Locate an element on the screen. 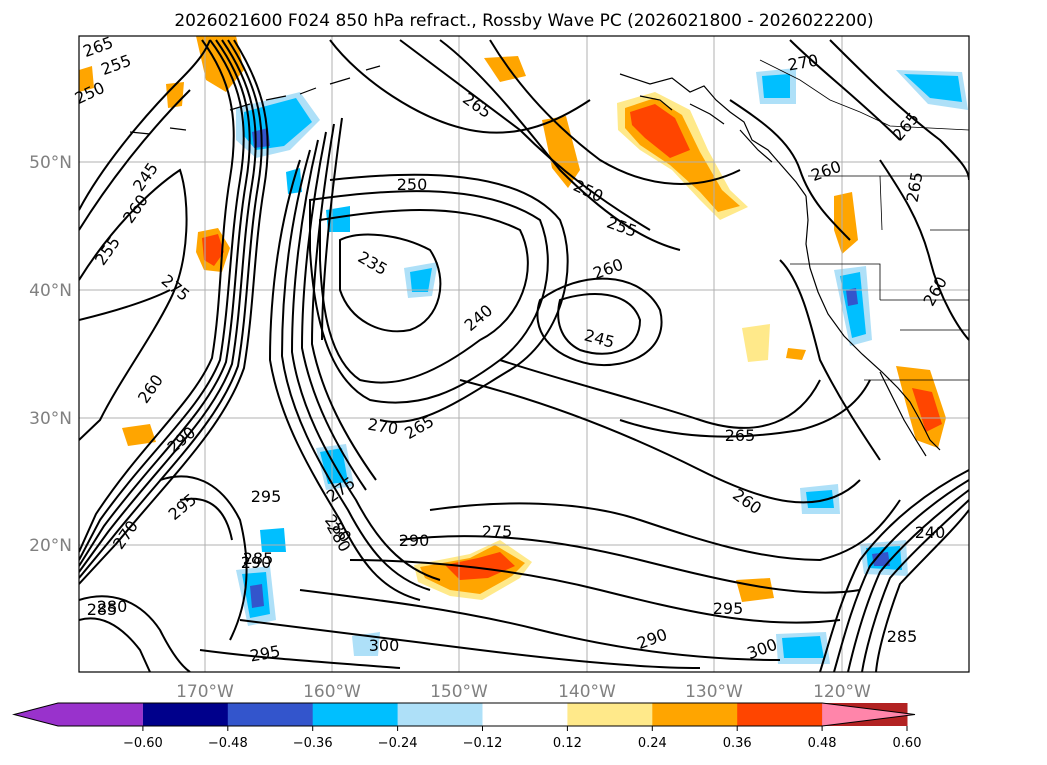 Image resolution: width=1047 pixels, height=765 pixels. lat-label-40n: 40°N is located at coordinates (50, 291).